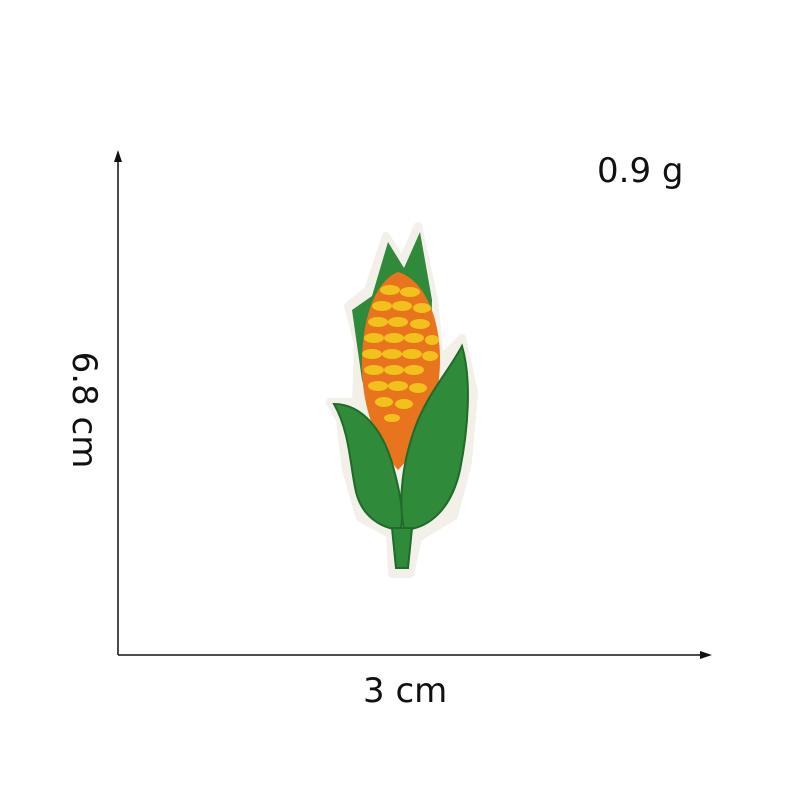 The width and height of the screenshot is (800, 800). Describe the element at coordinates (118, 156) in the screenshot. I see `height-axis-arrow-icon` at that location.